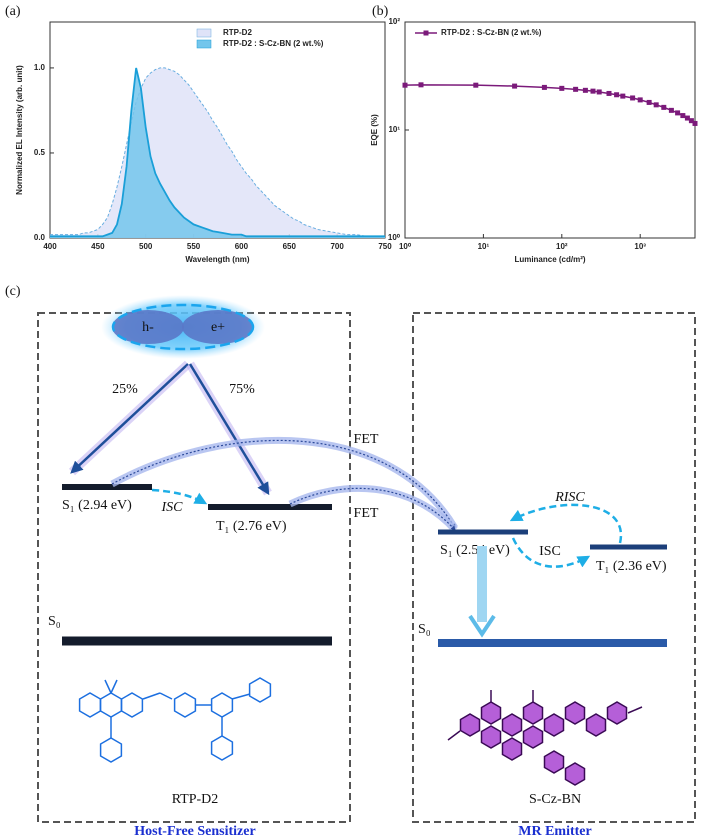  What do you see at coordinates (385, 246) in the screenshot?
I see `x-tick-label: 750` at bounding box center [385, 246].